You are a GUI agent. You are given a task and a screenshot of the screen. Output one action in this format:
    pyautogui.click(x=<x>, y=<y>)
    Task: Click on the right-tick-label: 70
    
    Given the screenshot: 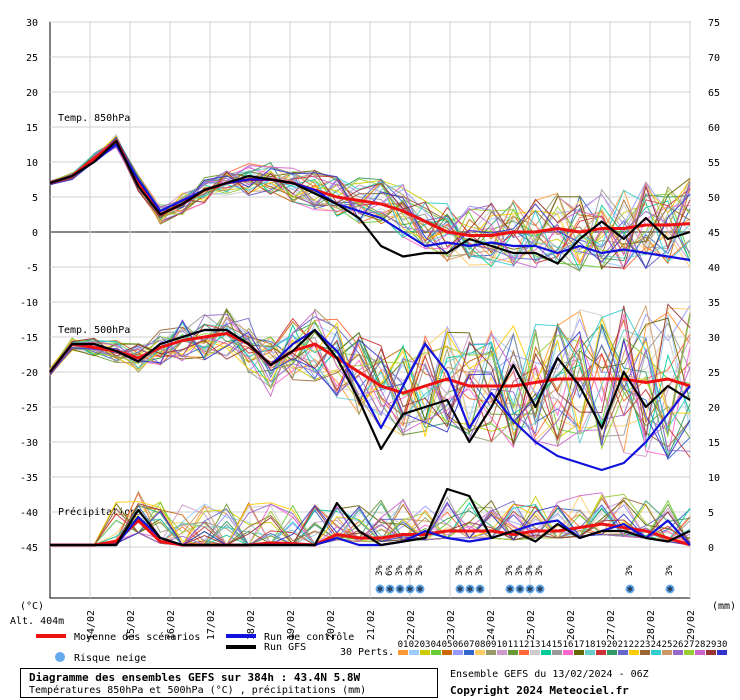 What is the action you would take?
    pyautogui.click(x=714, y=58)
    